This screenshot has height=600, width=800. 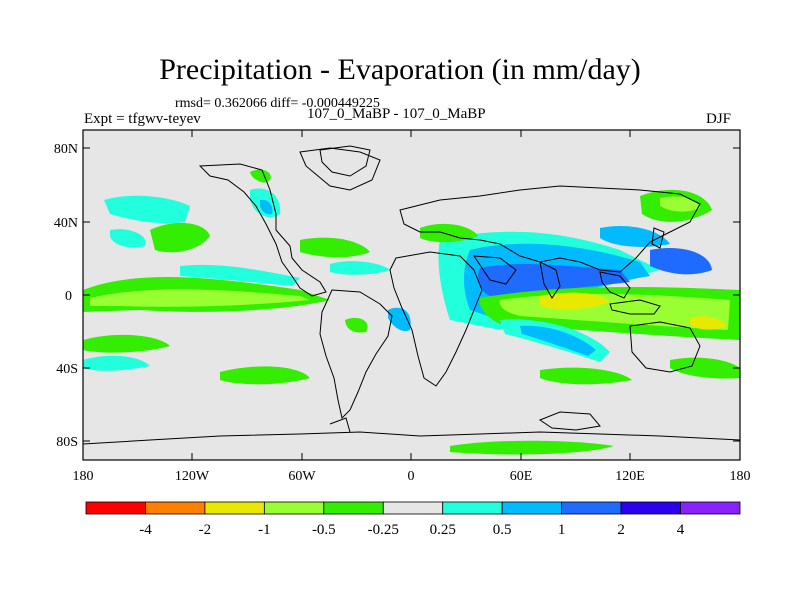 I want to click on coast-indonesia, so click(x=635, y=307).